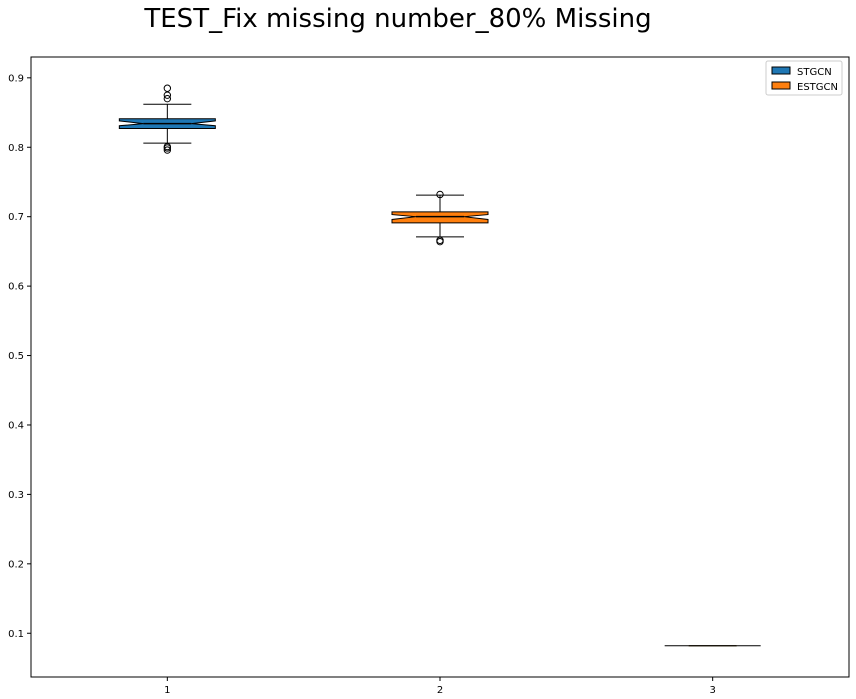 The height and width of the screenshot is (699, 856). I want to click on chart-title: TEST_Fix missing number_80% Missing, so click(397, 19).